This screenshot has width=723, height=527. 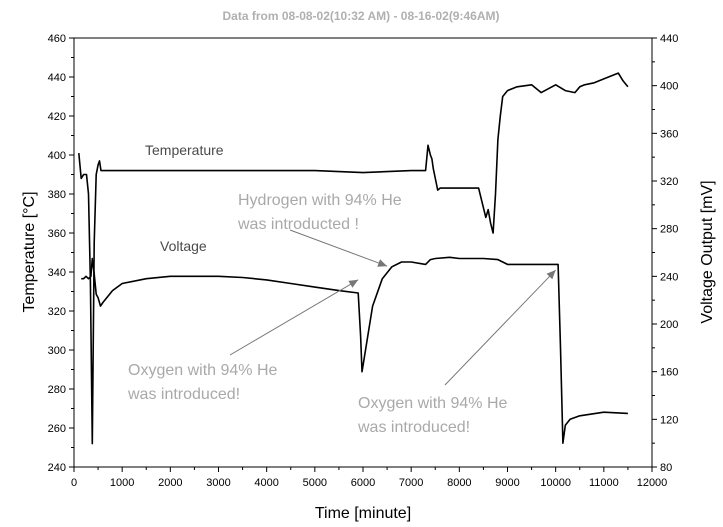 I want to click on y2-tick-label: 400, so click(x=669, y=87).